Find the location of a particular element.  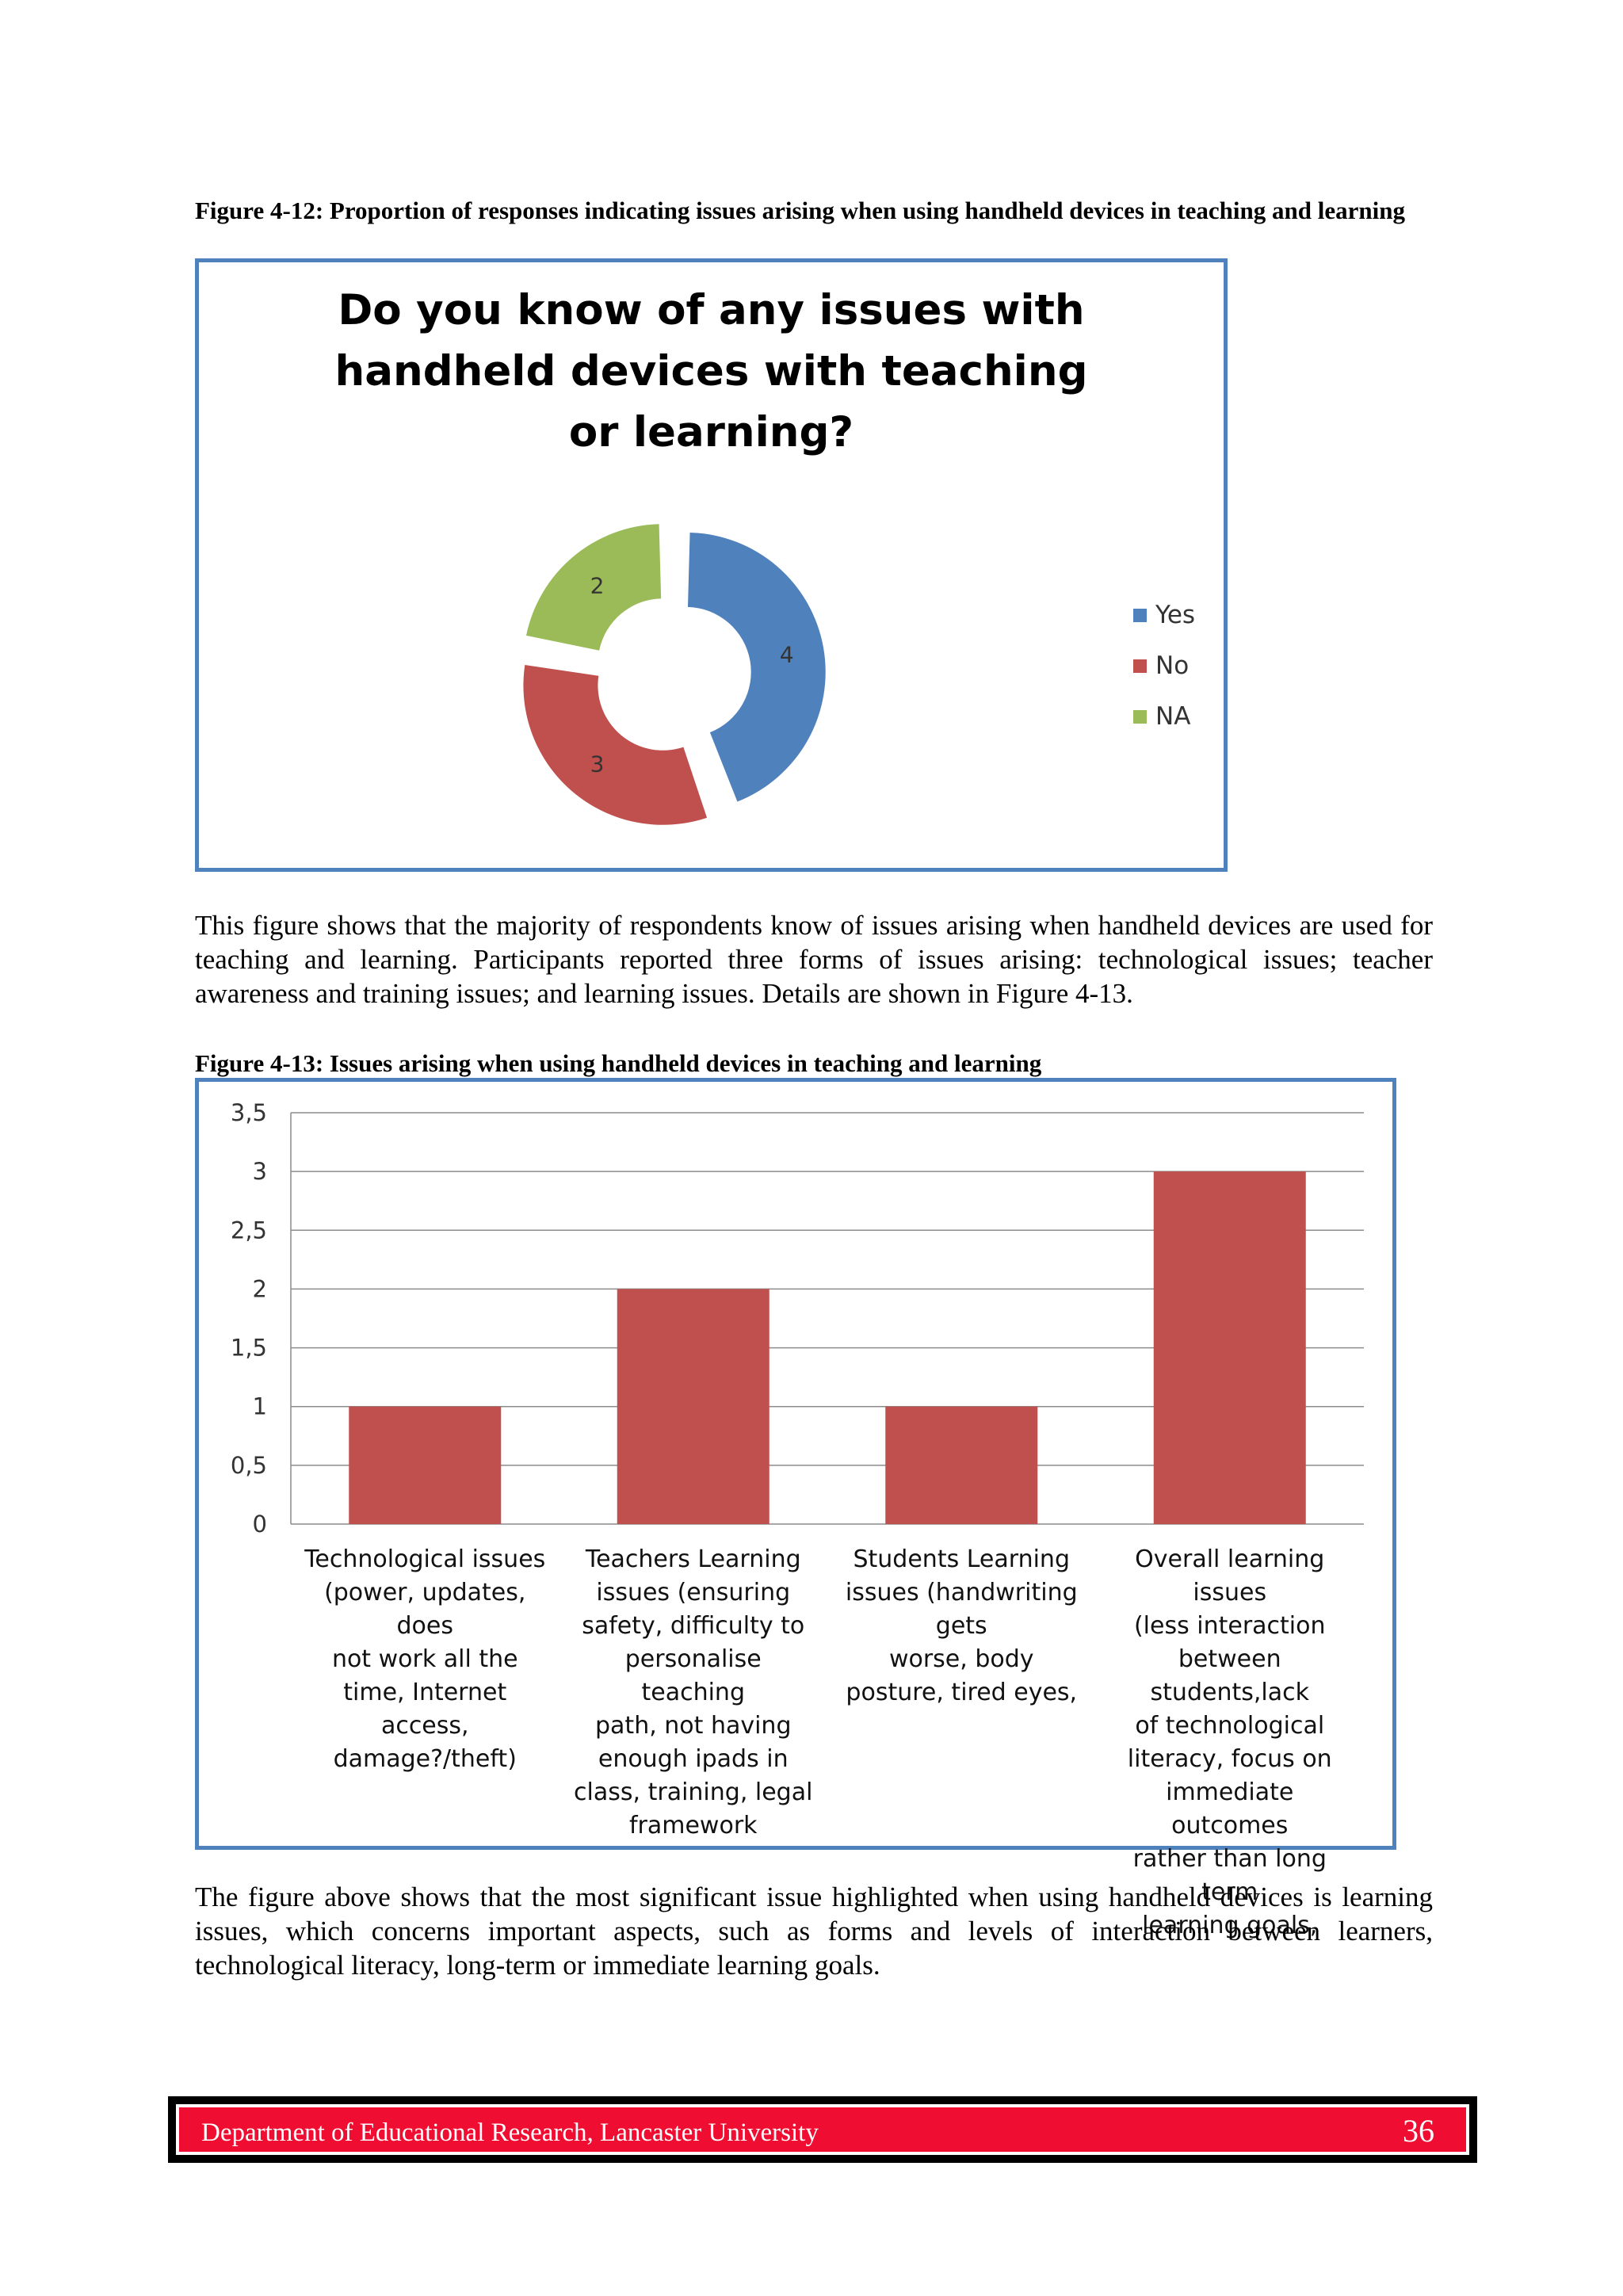

y-tick-label: 3 is located at coordinates (260, 1171).